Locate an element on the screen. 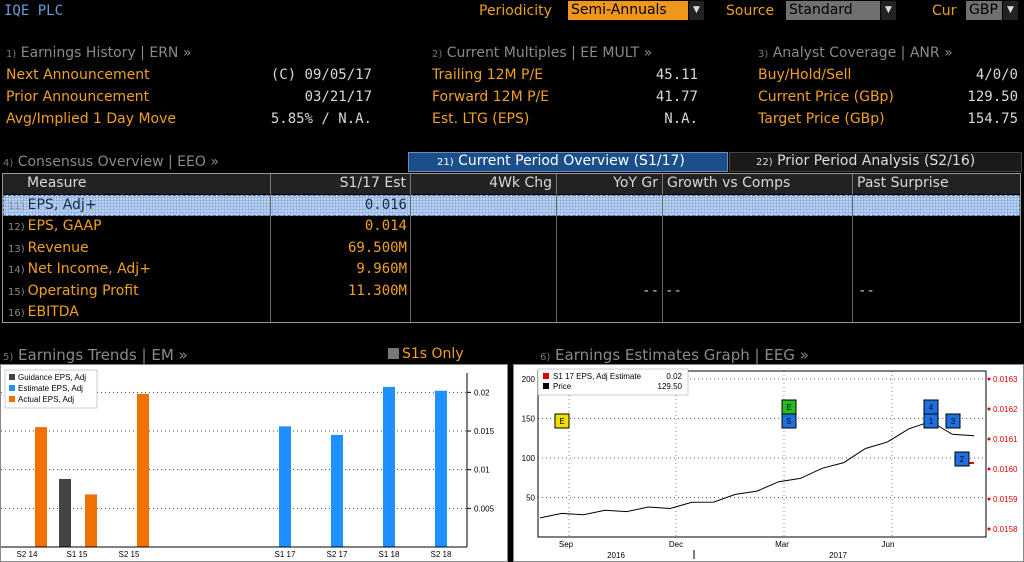 This screenshot has width=1024, height=562. legend-swatch-guidance is located at coordinates (12, 377).